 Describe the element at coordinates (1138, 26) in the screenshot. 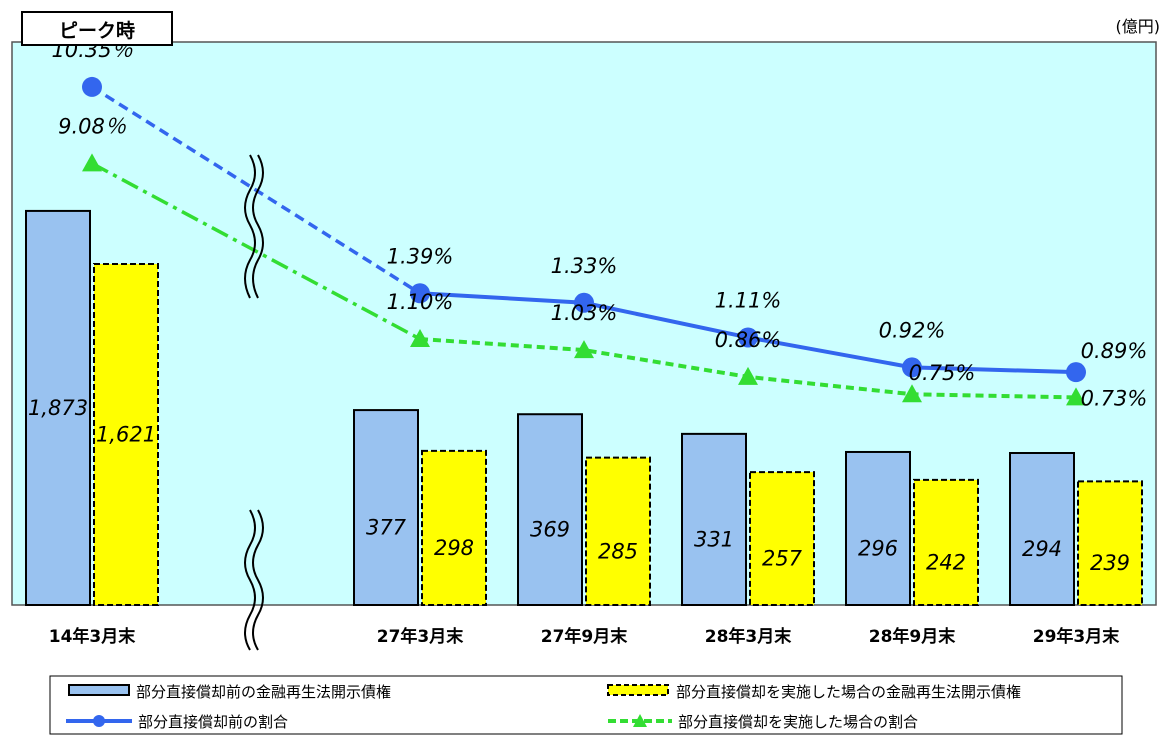

I see `unit-label: (億円)` at that location.